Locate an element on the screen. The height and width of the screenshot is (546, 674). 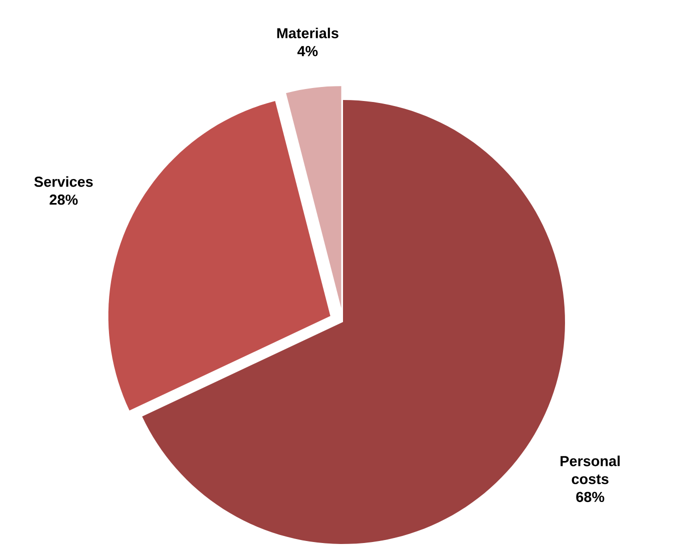
slice-label: Services is located at coordinates (63, 181).